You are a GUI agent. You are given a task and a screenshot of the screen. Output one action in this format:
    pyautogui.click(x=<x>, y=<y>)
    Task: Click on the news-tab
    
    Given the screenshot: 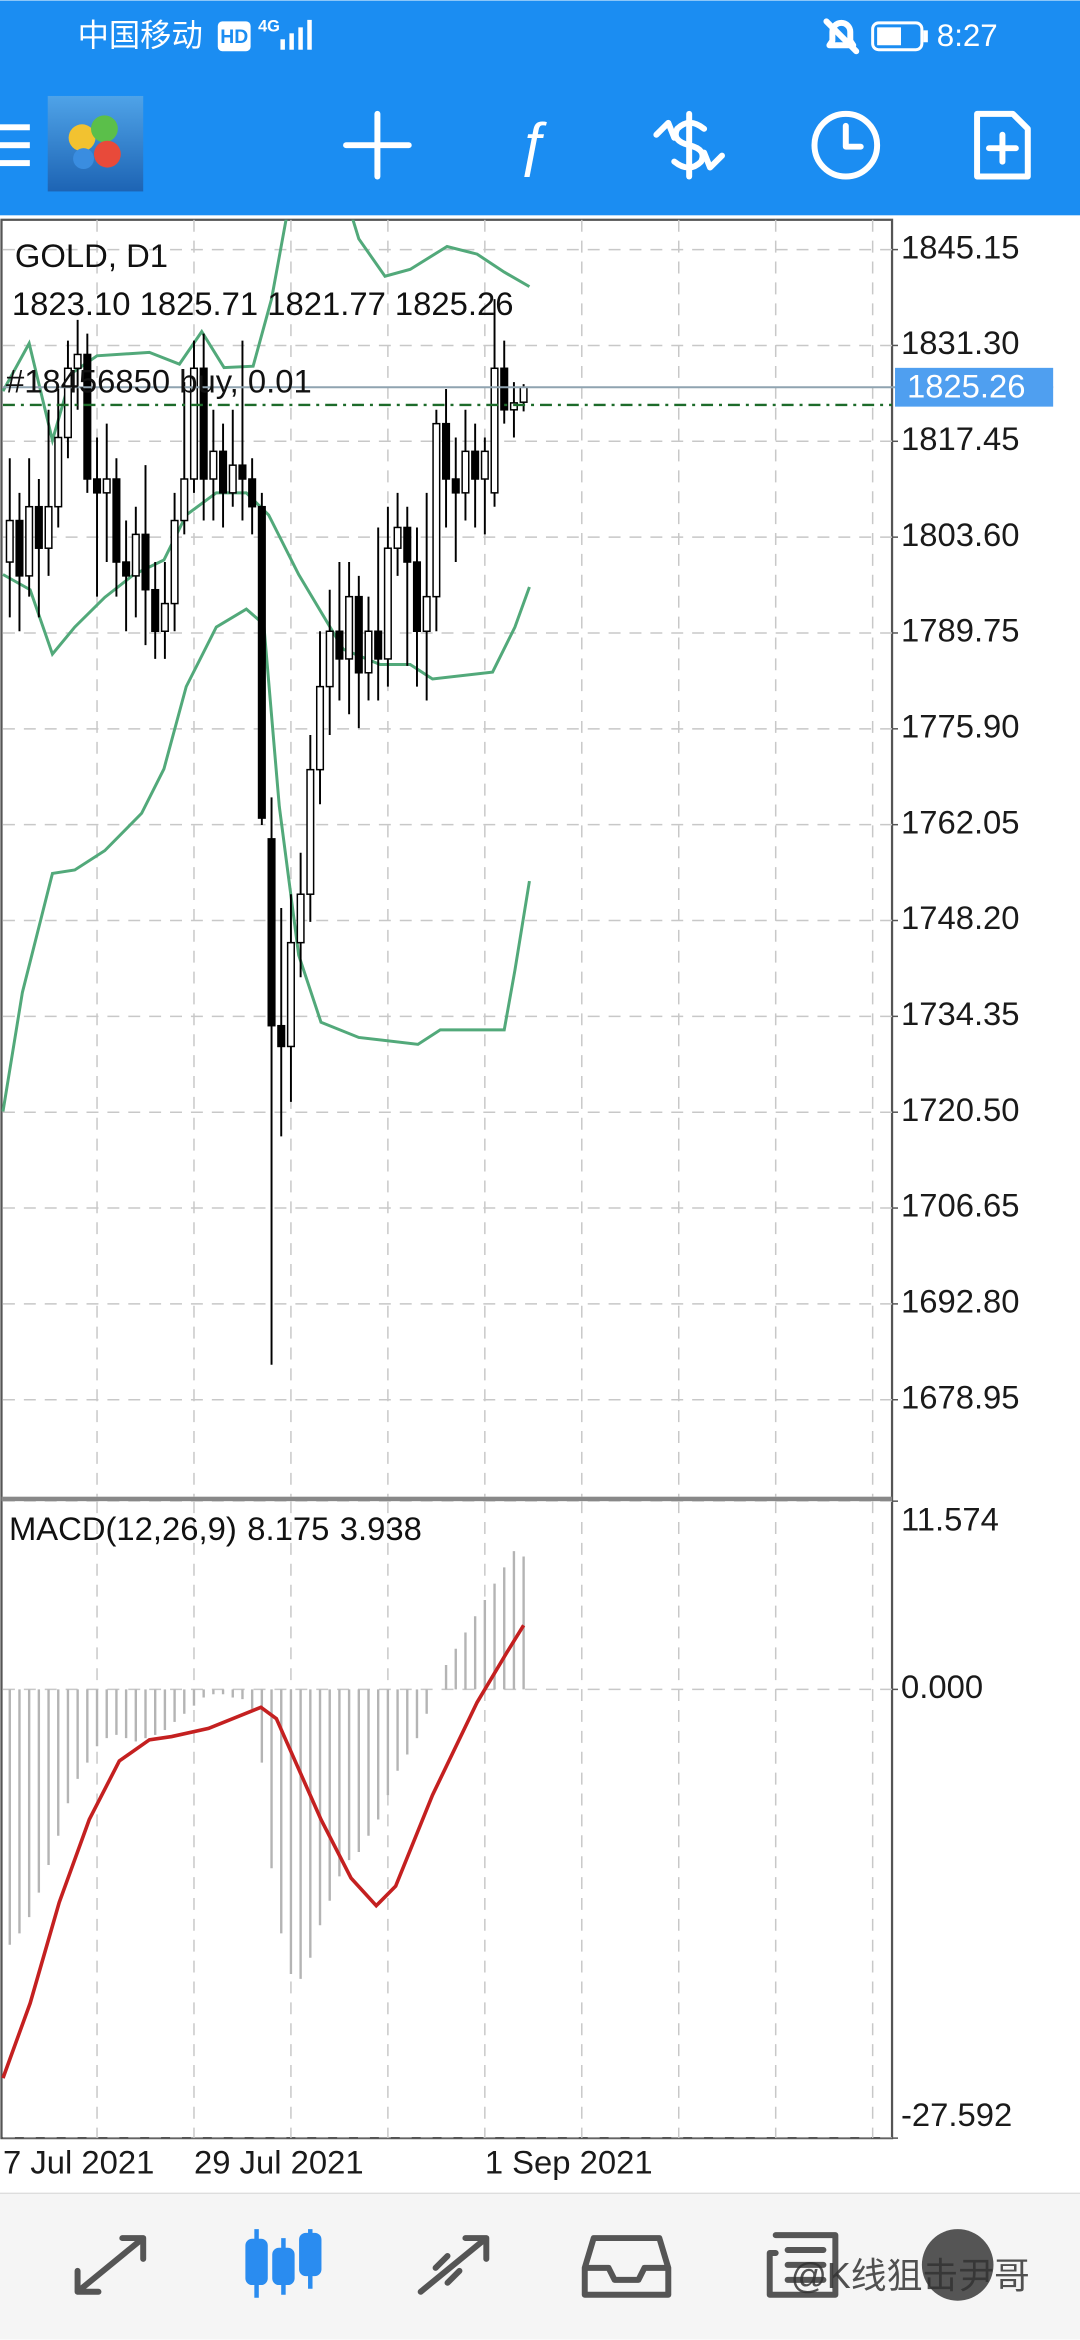 What is the action you would take?
    pyautogui.click(x=802, y=2265)
    